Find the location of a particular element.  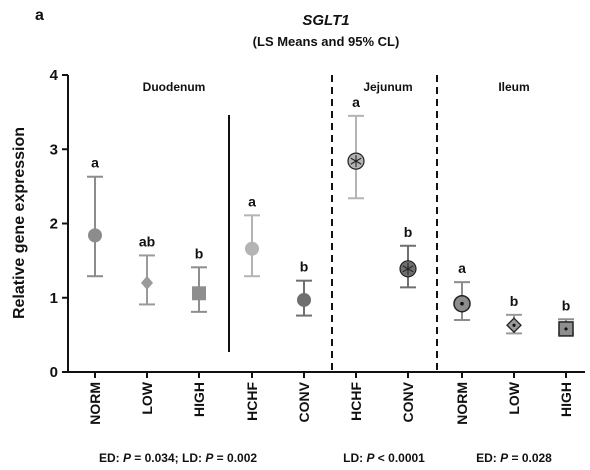

y-tick-label: 2 is located at coordinates (54, 224).